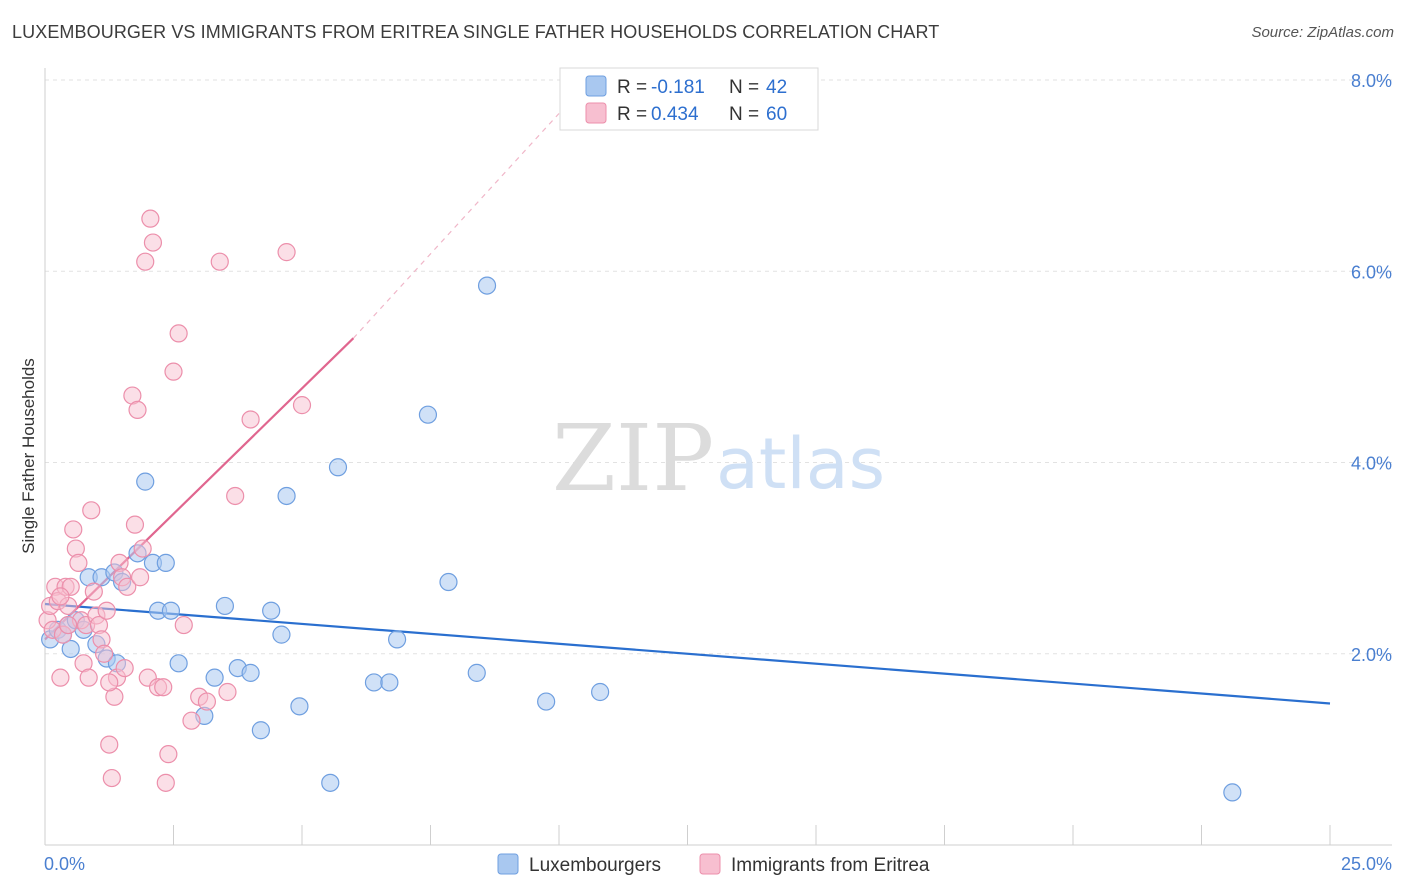  Describe the element at coordinates (456, 226) in the screenshot. I see `eritrea-trendline-extension` at that location.